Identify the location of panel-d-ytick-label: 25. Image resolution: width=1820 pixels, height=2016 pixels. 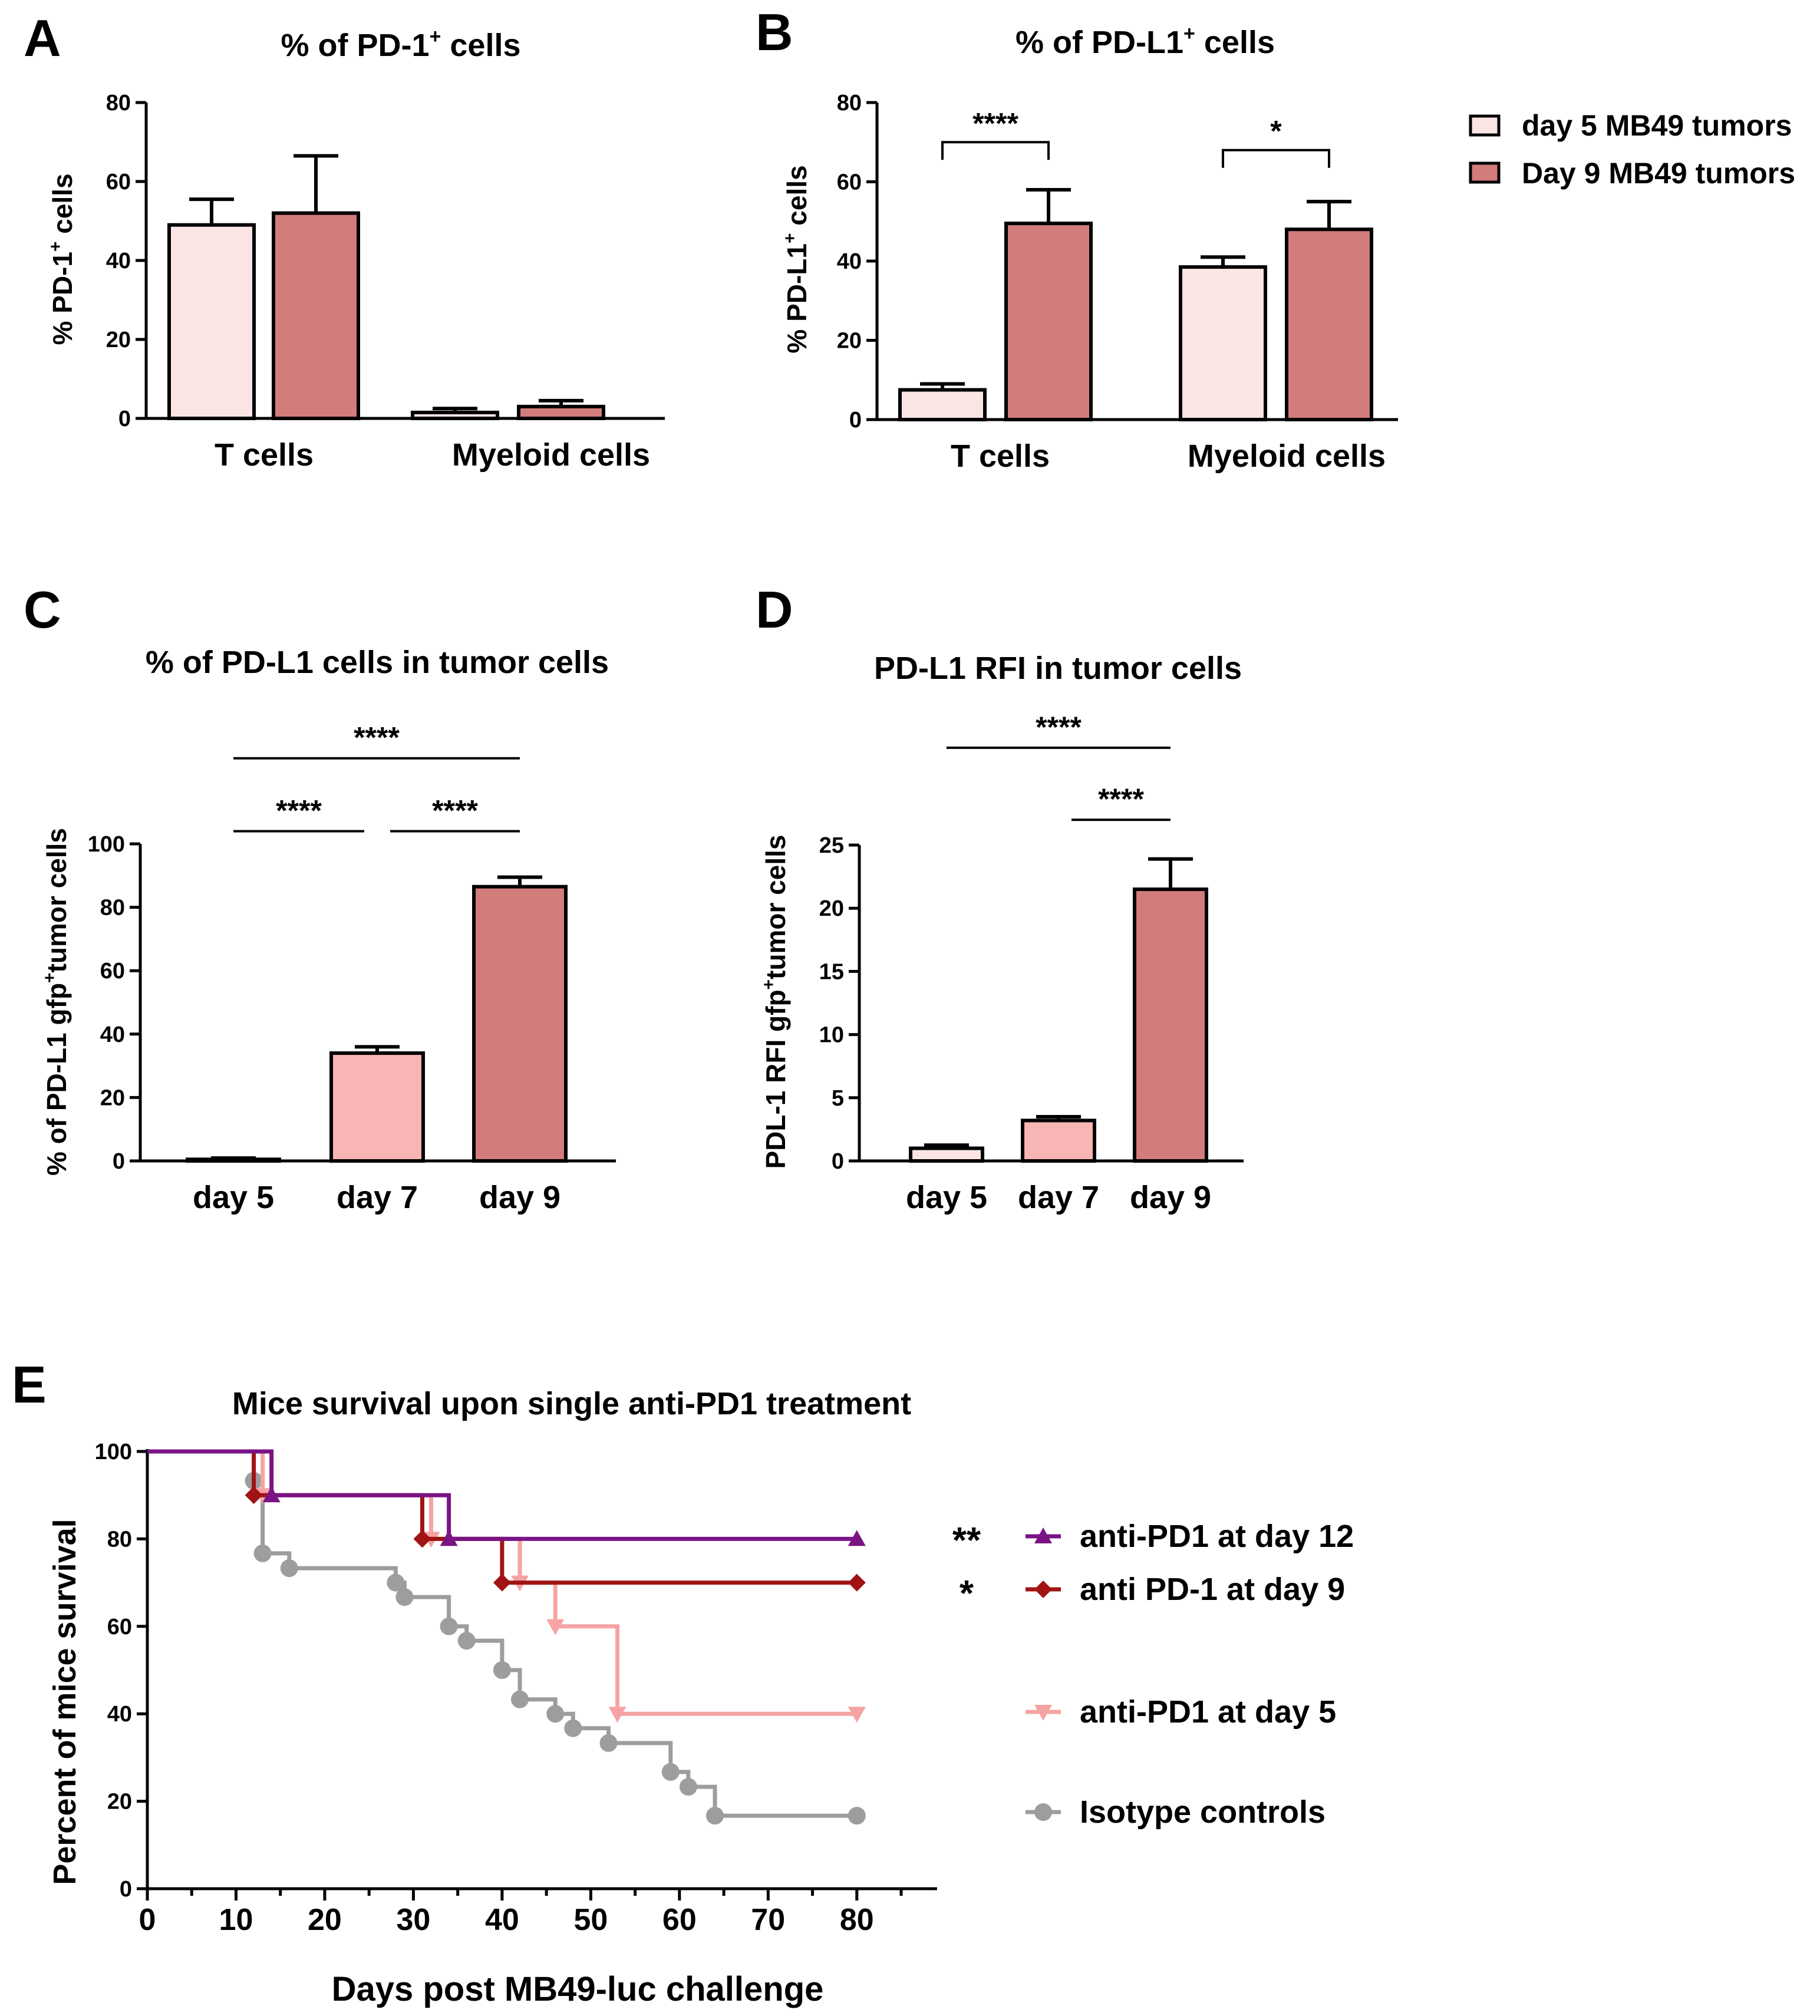
(831, 846).